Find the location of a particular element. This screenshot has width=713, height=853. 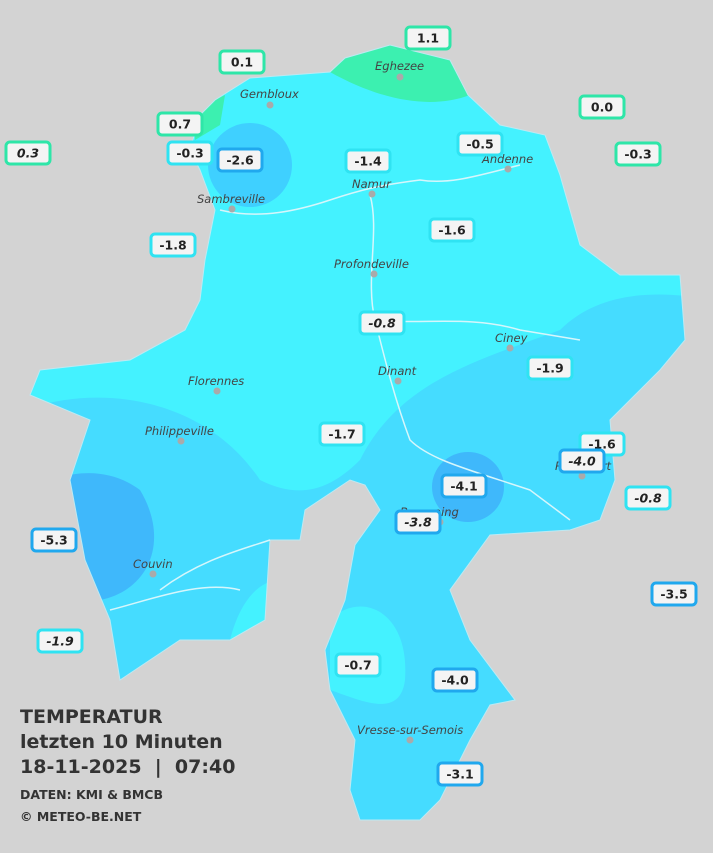

station: 0.0 is located at coordinates (602, 107).